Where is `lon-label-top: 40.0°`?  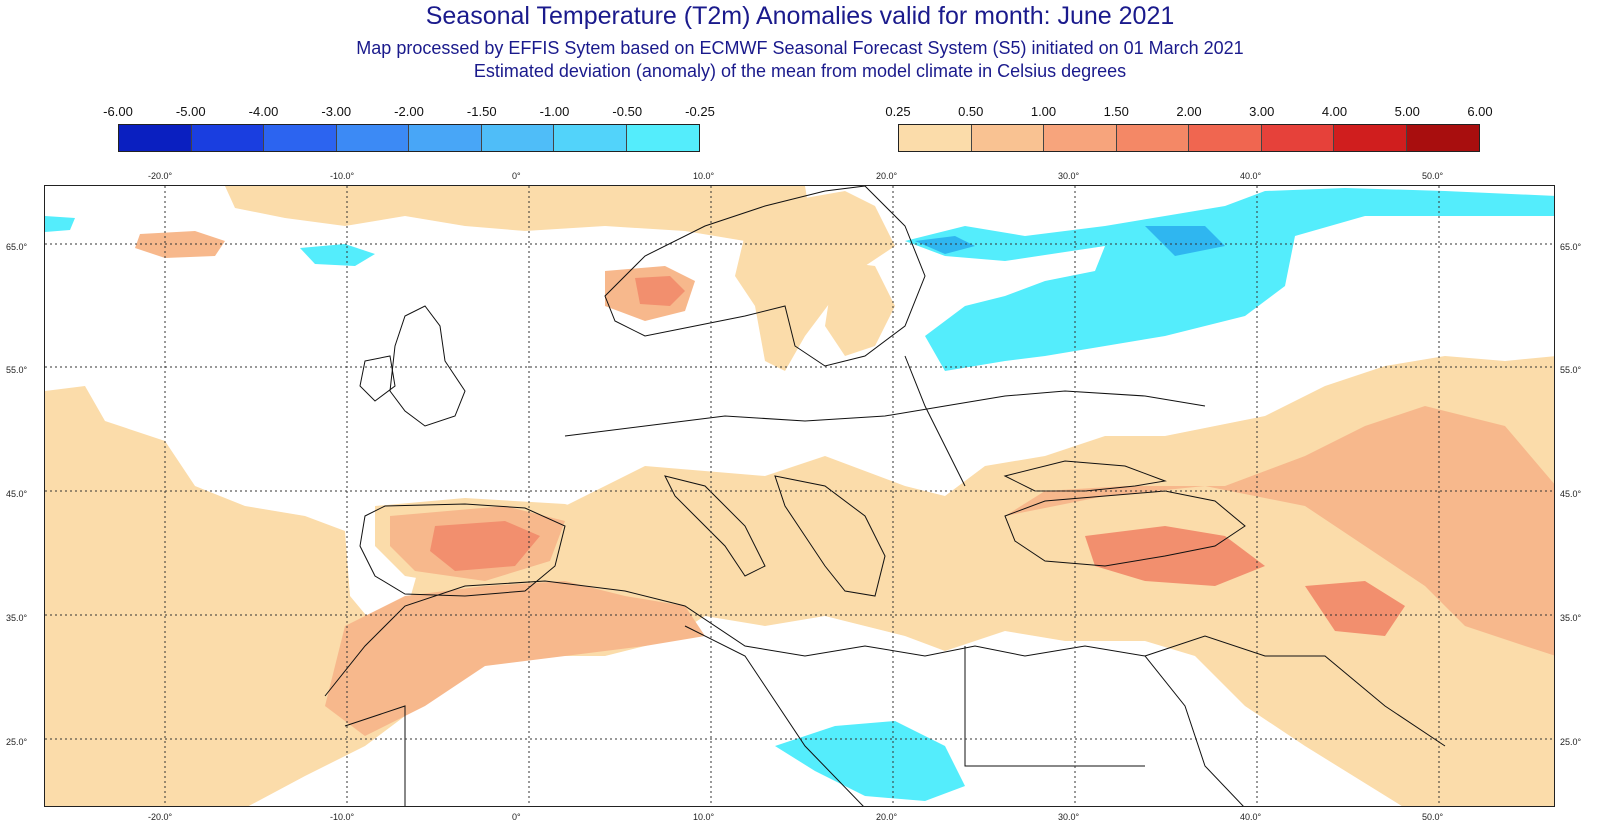 lon-label-top: 40.0° is located at coordinates (1251, 176).